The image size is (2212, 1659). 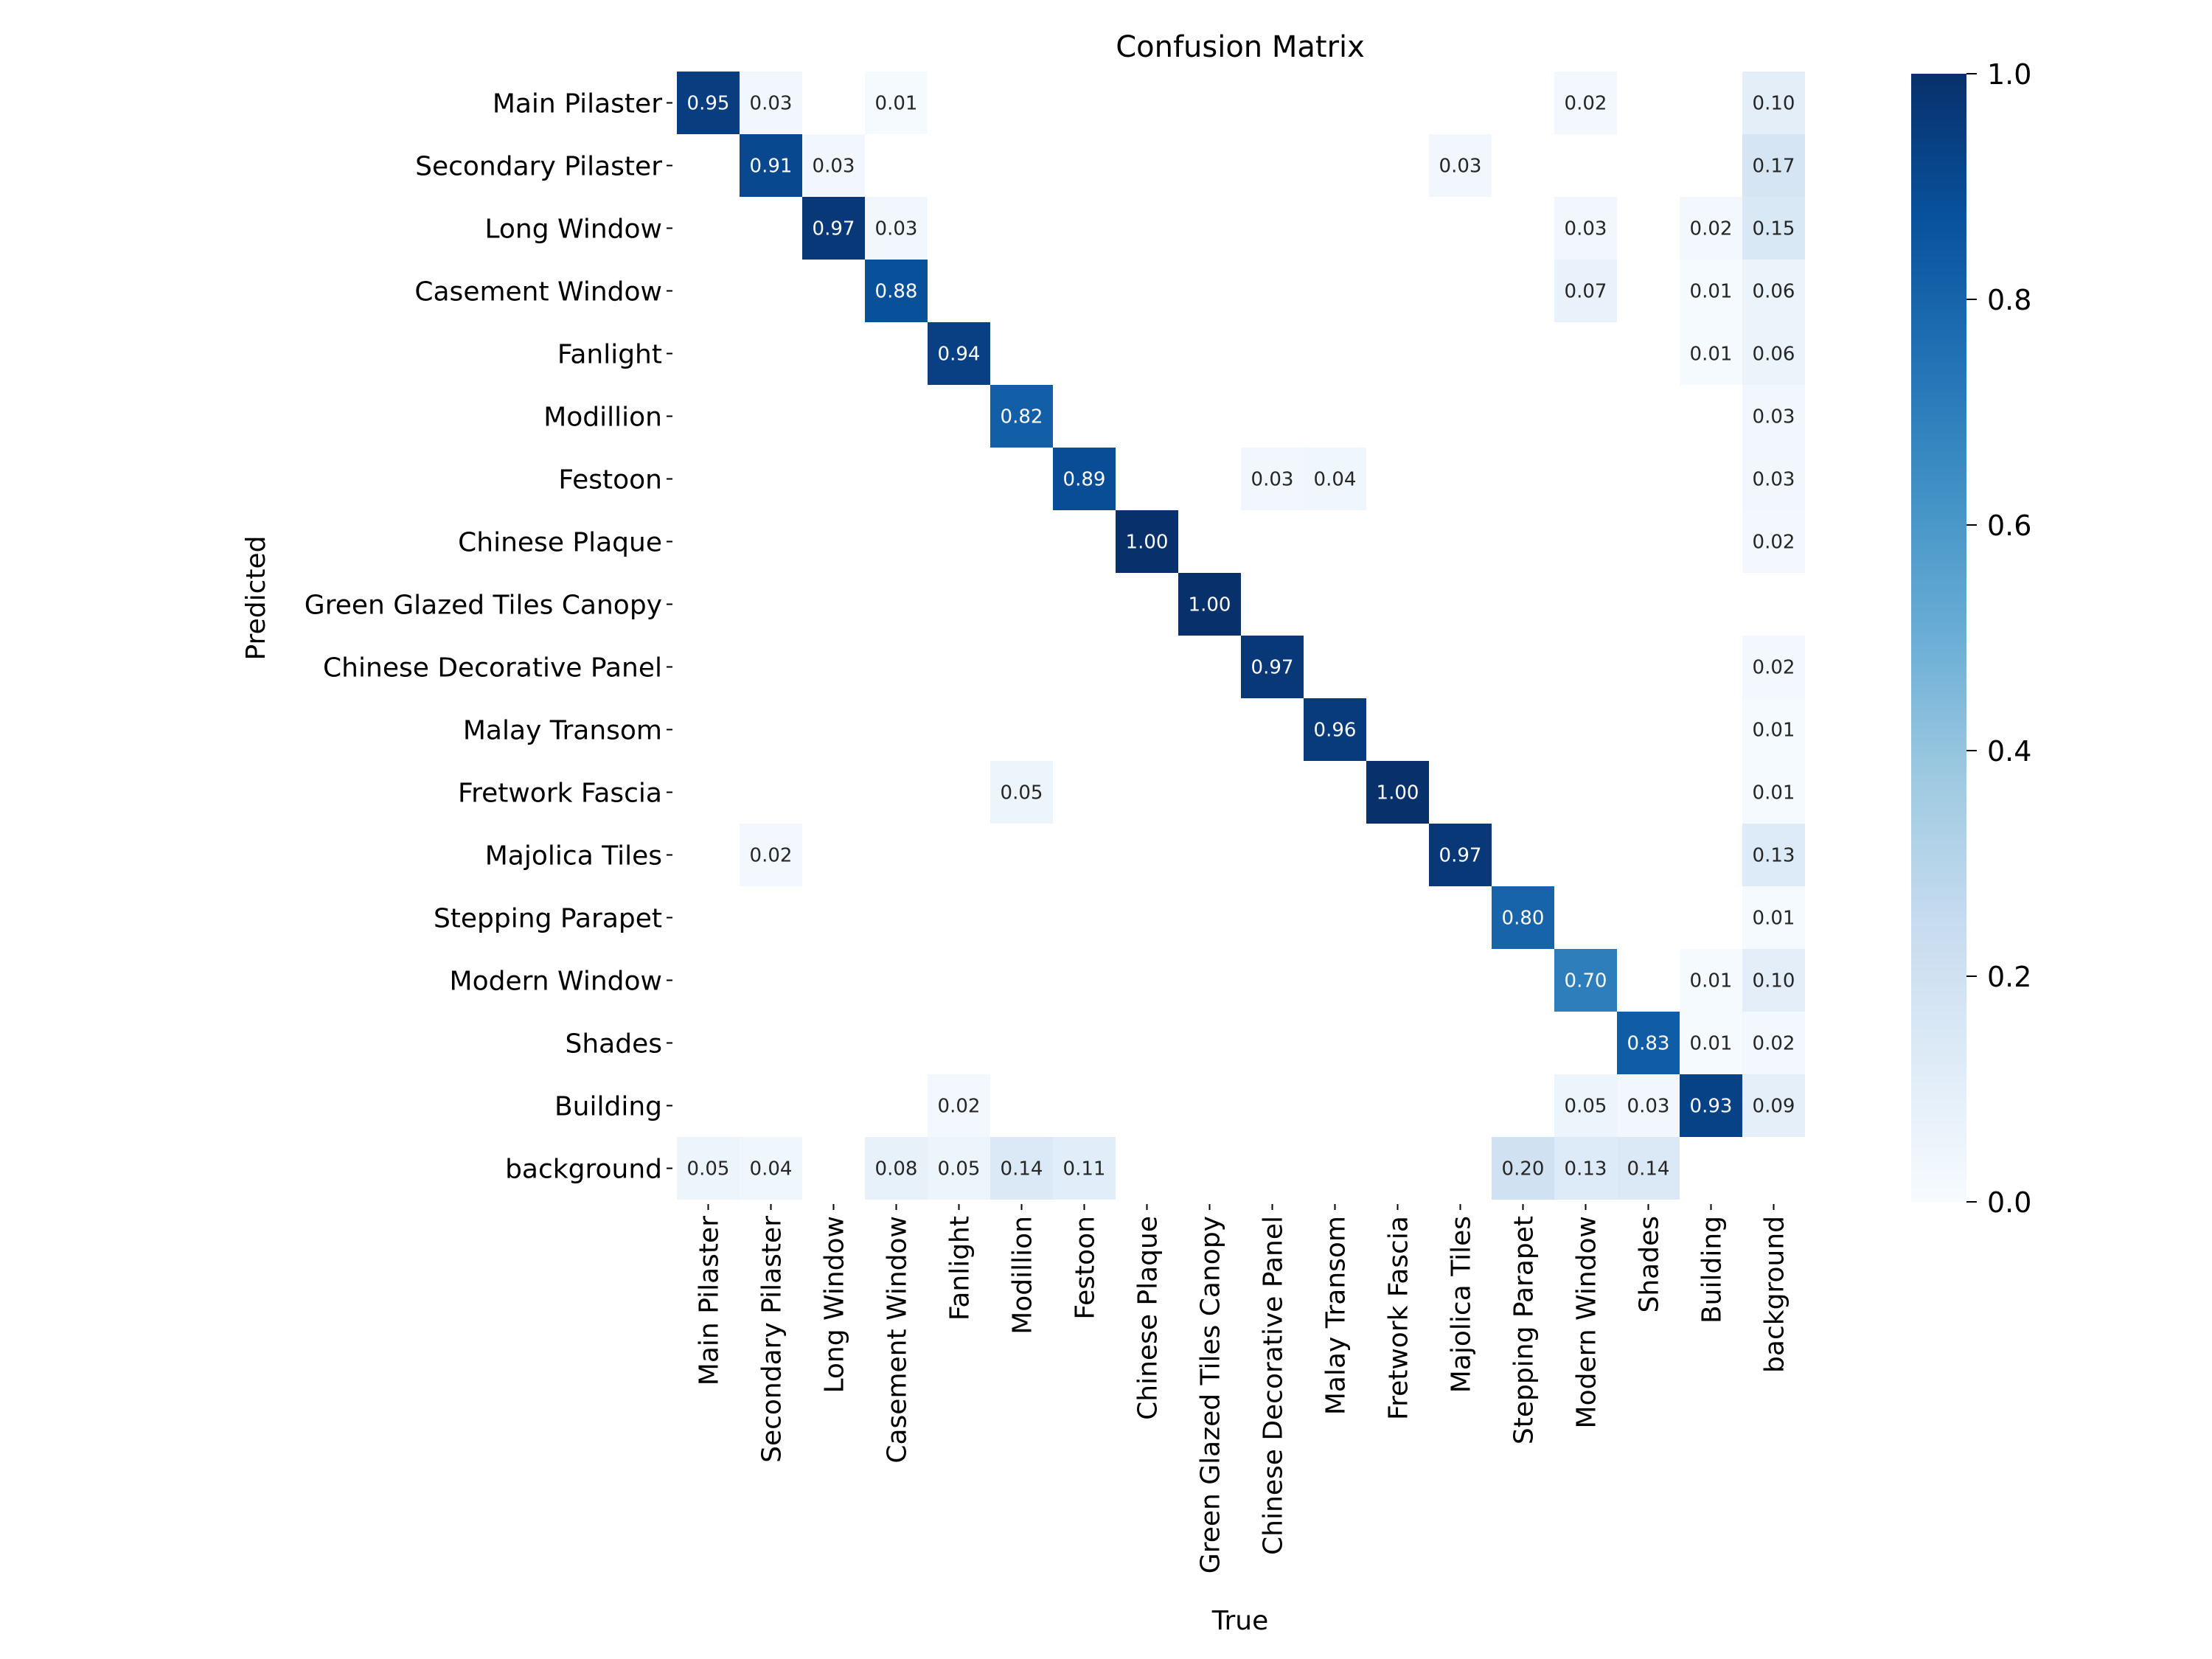 What do you see at coordinates (492, 668) in the screenshot?
I see `y-tick-label: Chinese Decorative Panel` at bounding box center [492, 668].